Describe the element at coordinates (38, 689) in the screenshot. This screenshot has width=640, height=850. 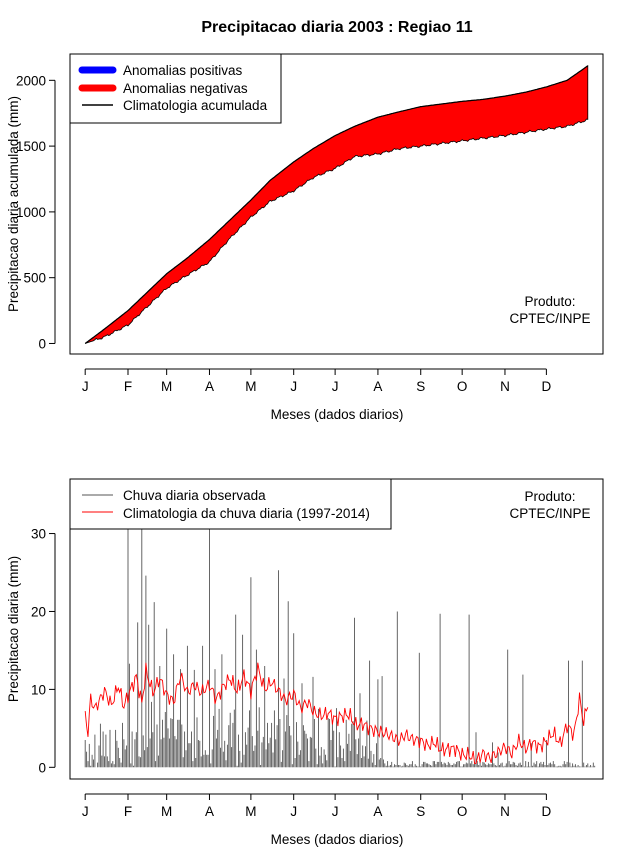
I see `daily-y-tick-label: 10` at that location.